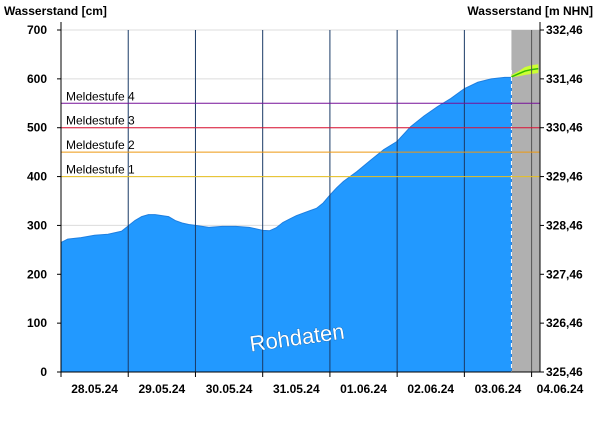  I want to click on right-tick-label: 329,46, so click(564, 177).